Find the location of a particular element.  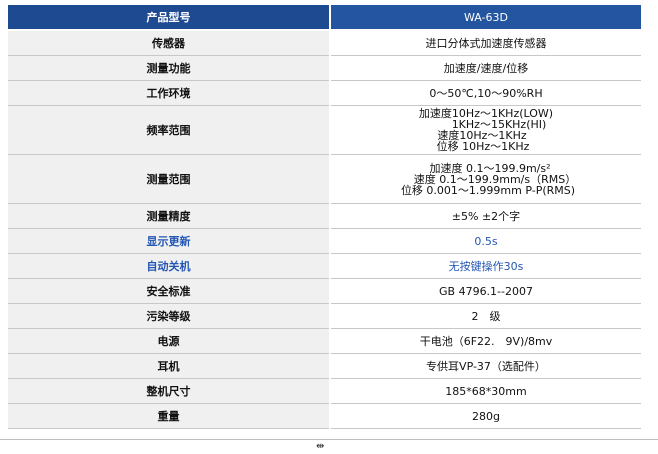

row-value: 进口分体式加速度传感器 is located at coordinates (485, 43).